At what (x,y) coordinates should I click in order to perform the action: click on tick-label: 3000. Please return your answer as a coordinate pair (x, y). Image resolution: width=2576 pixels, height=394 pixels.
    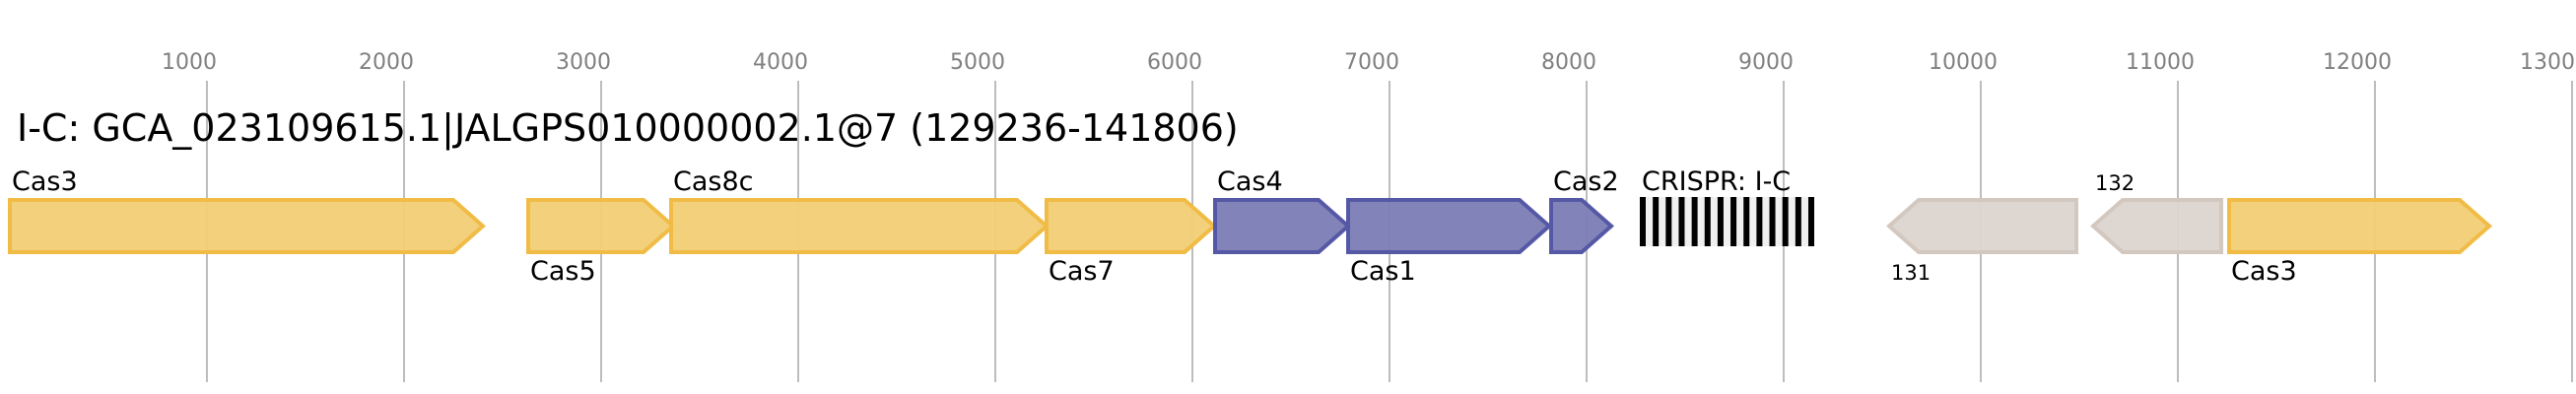
    Looking at the image, I should click on (583, 62).